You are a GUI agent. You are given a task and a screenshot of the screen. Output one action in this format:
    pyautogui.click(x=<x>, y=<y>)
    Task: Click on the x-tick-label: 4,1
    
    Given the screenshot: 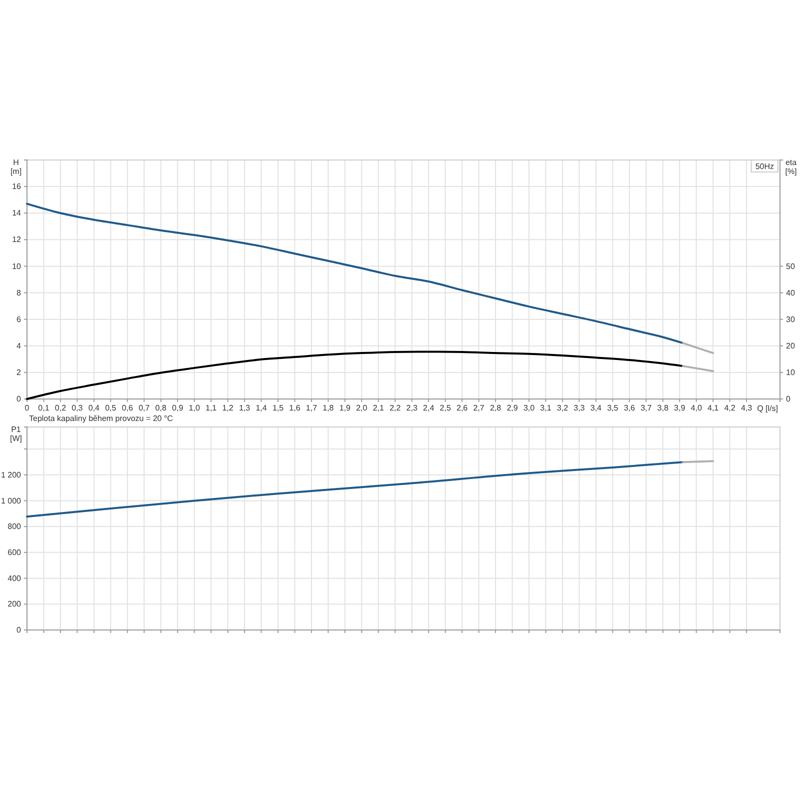 What is the action you would take?
    pyautogui.click(x=714, y=408)
    